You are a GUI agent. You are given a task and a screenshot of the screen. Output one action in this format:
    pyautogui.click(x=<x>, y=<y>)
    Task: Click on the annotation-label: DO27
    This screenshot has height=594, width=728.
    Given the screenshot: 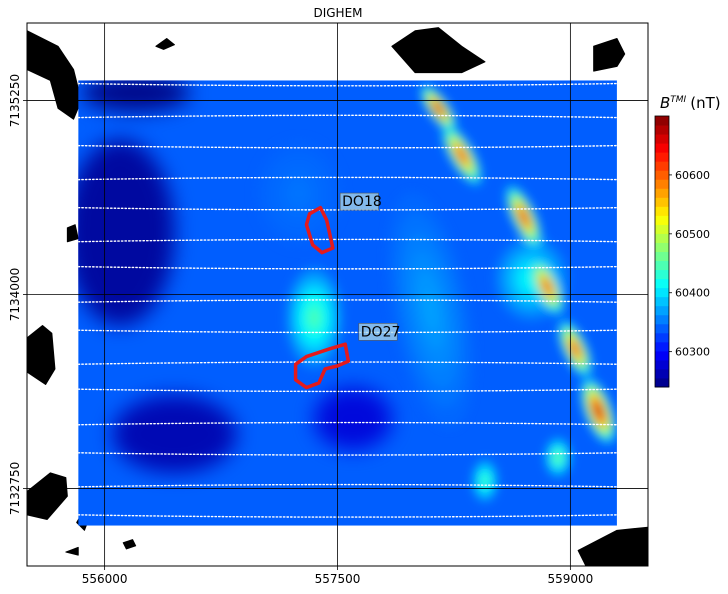 What is the action you would take?
    pyautogui.click(x=379, y=332)
    